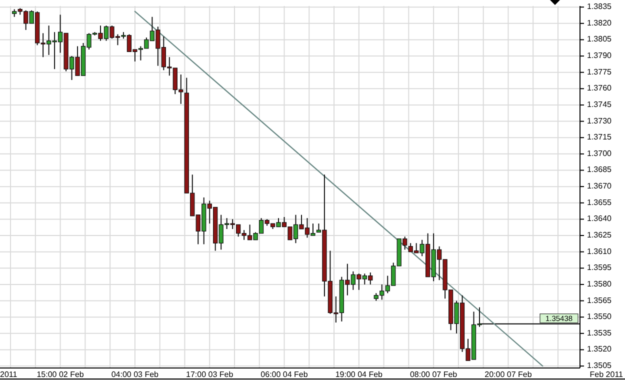 This screenshot has width=625, height=380. I want to click on x-tick-label: 15:00 02 Feb, so click(60, 374).